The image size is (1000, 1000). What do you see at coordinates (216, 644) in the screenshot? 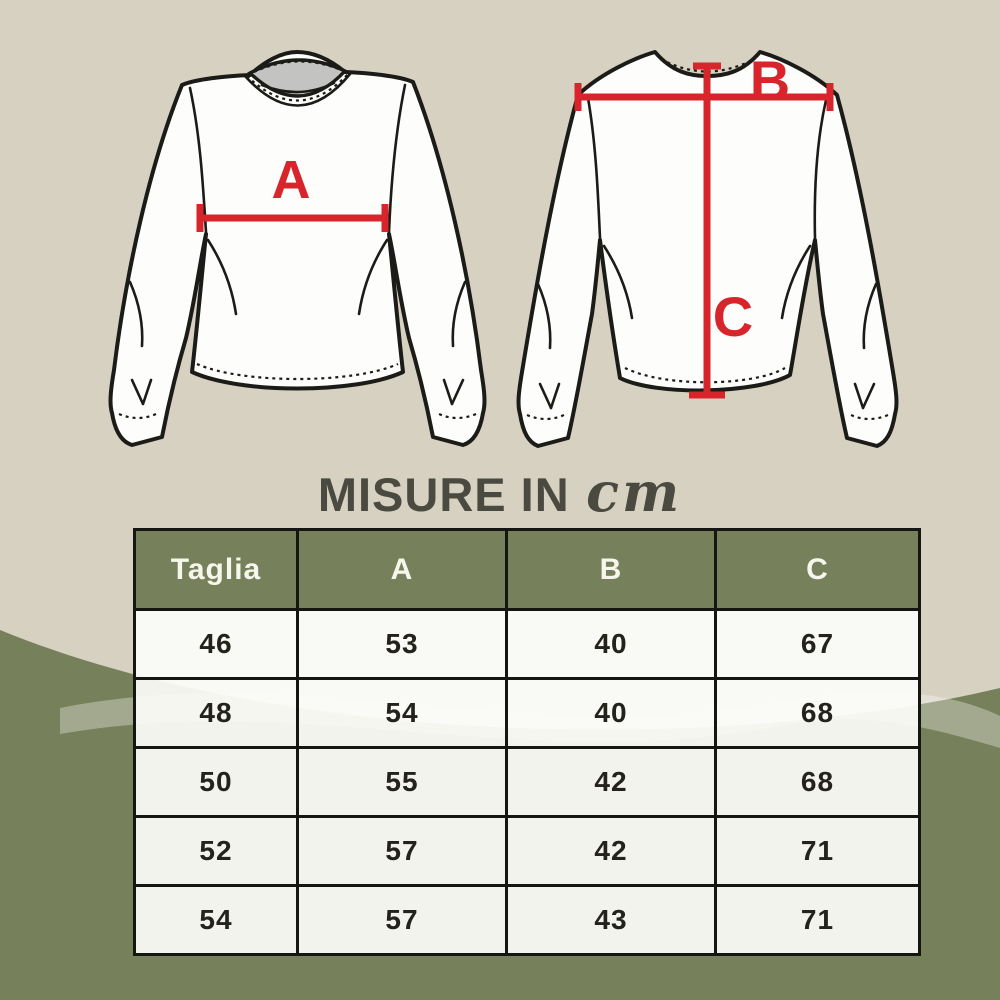
I see `cell-size: 46` at bounding box center [216, 644].